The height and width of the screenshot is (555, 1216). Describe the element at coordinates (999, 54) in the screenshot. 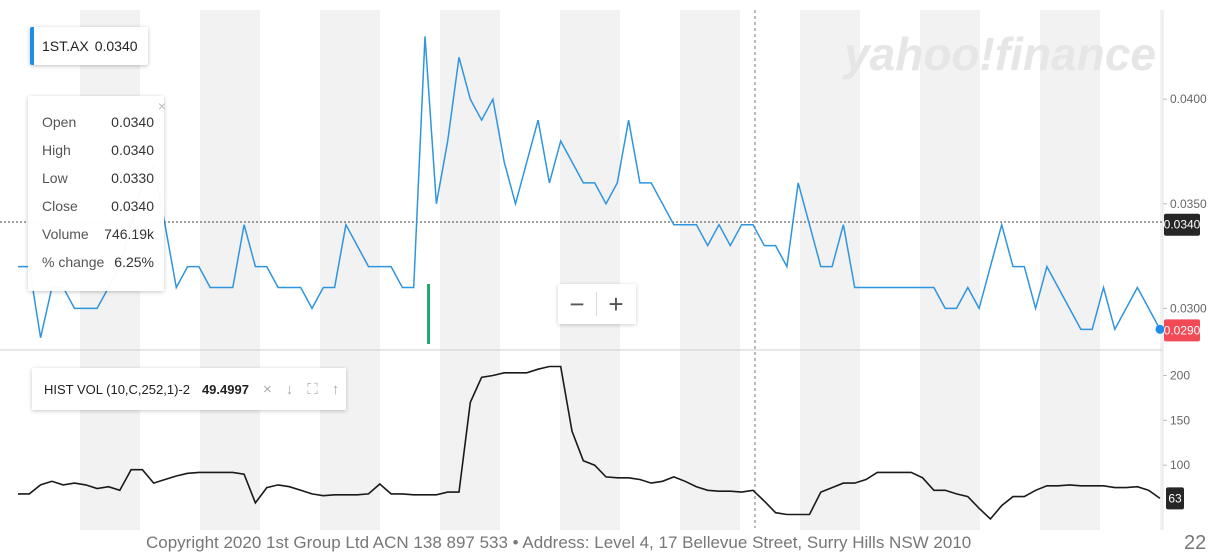

I see `yahoo-finance-watermark: yahoo!finance` at that location.